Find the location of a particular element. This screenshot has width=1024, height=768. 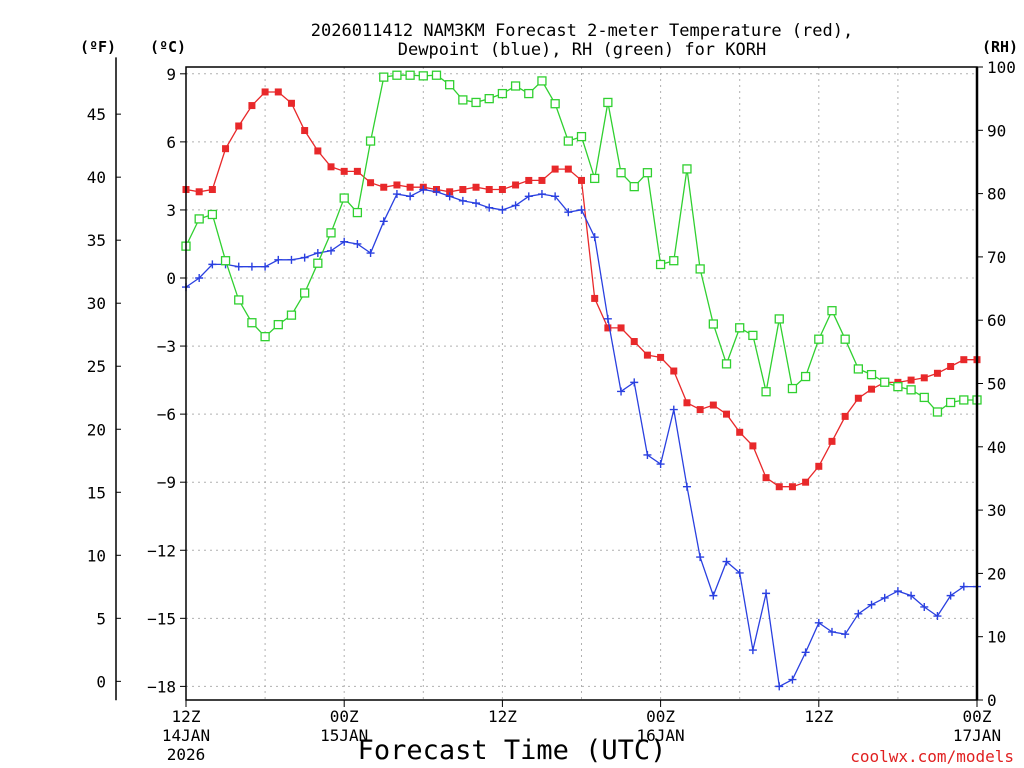

x-tick-label-date: 17JAN is located at coordinates (977, 735).